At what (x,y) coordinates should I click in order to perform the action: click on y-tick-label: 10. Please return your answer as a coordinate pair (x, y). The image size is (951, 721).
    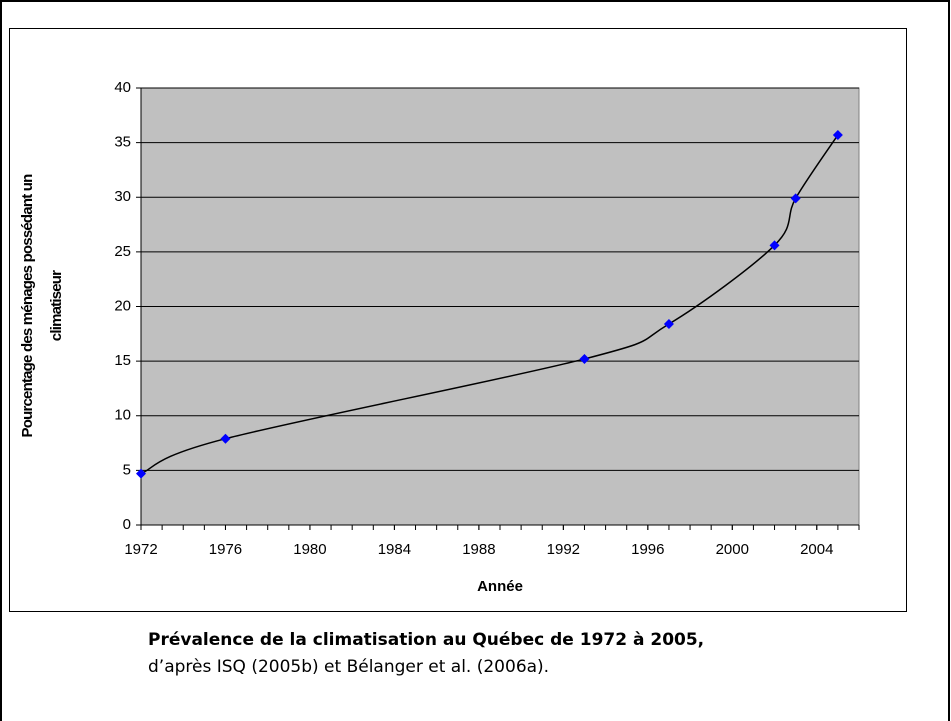
    Looking at the image, I should click on (122, 415).